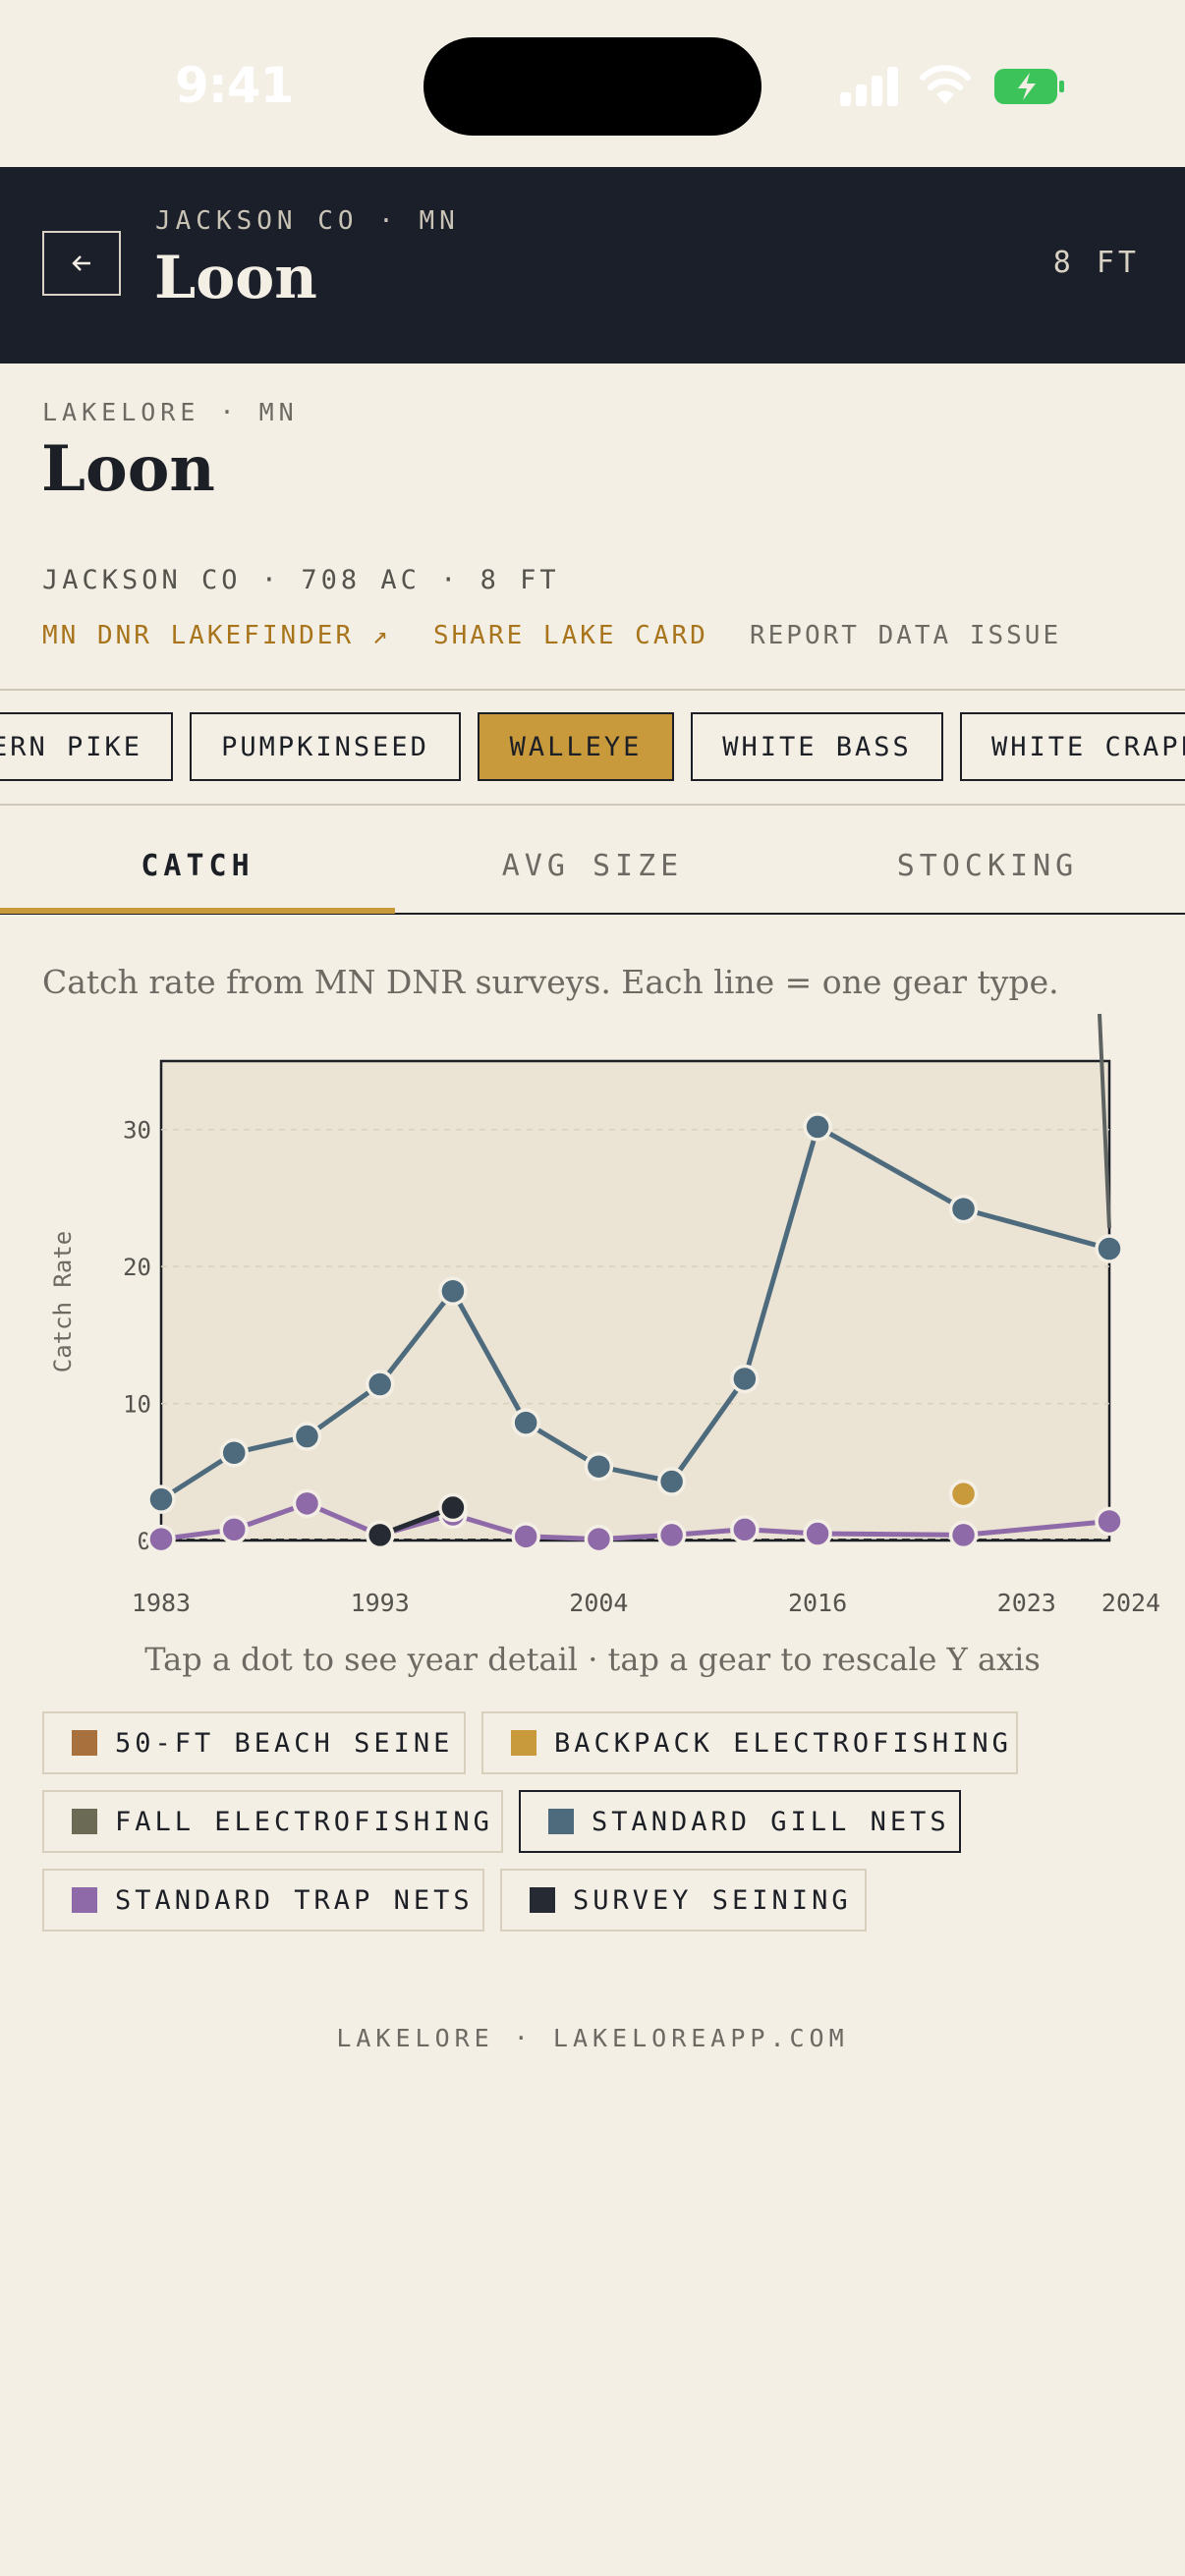 The width and height of the screenshot is (1185, 2576). I want to click on legend-item-50-ft-beach-seine: 50-FT BEACH SEINE, so click(254, 1742).